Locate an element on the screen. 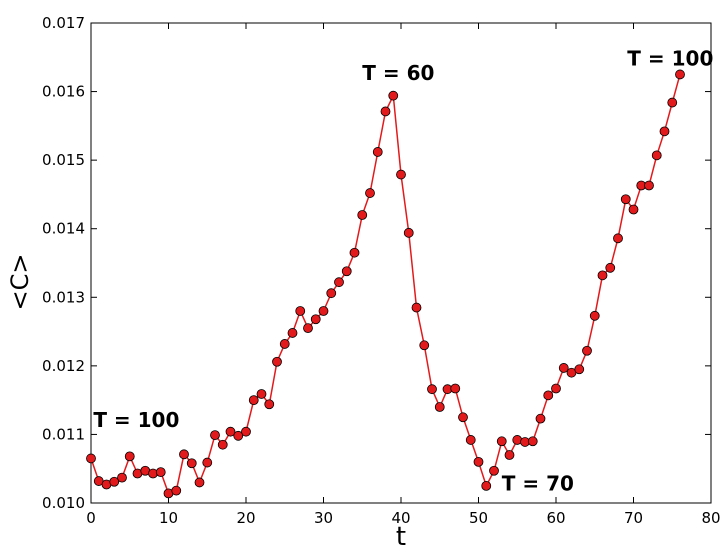  x-axis-label: t is located at coordinates (401, 537).